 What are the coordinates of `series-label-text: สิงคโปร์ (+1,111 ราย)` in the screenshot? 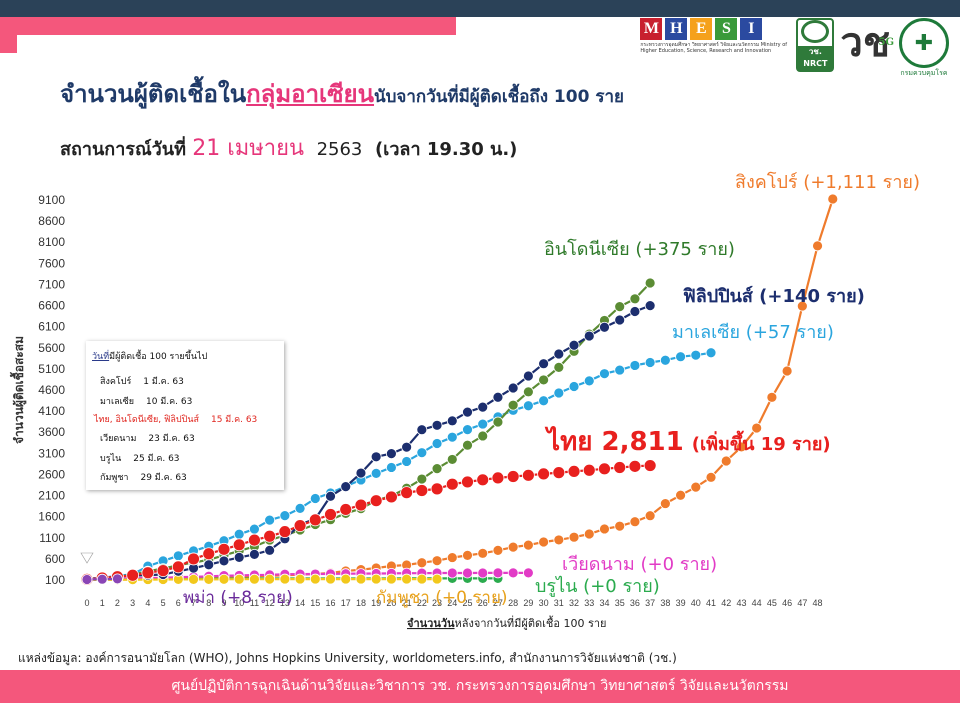 It's located at (827, 182).